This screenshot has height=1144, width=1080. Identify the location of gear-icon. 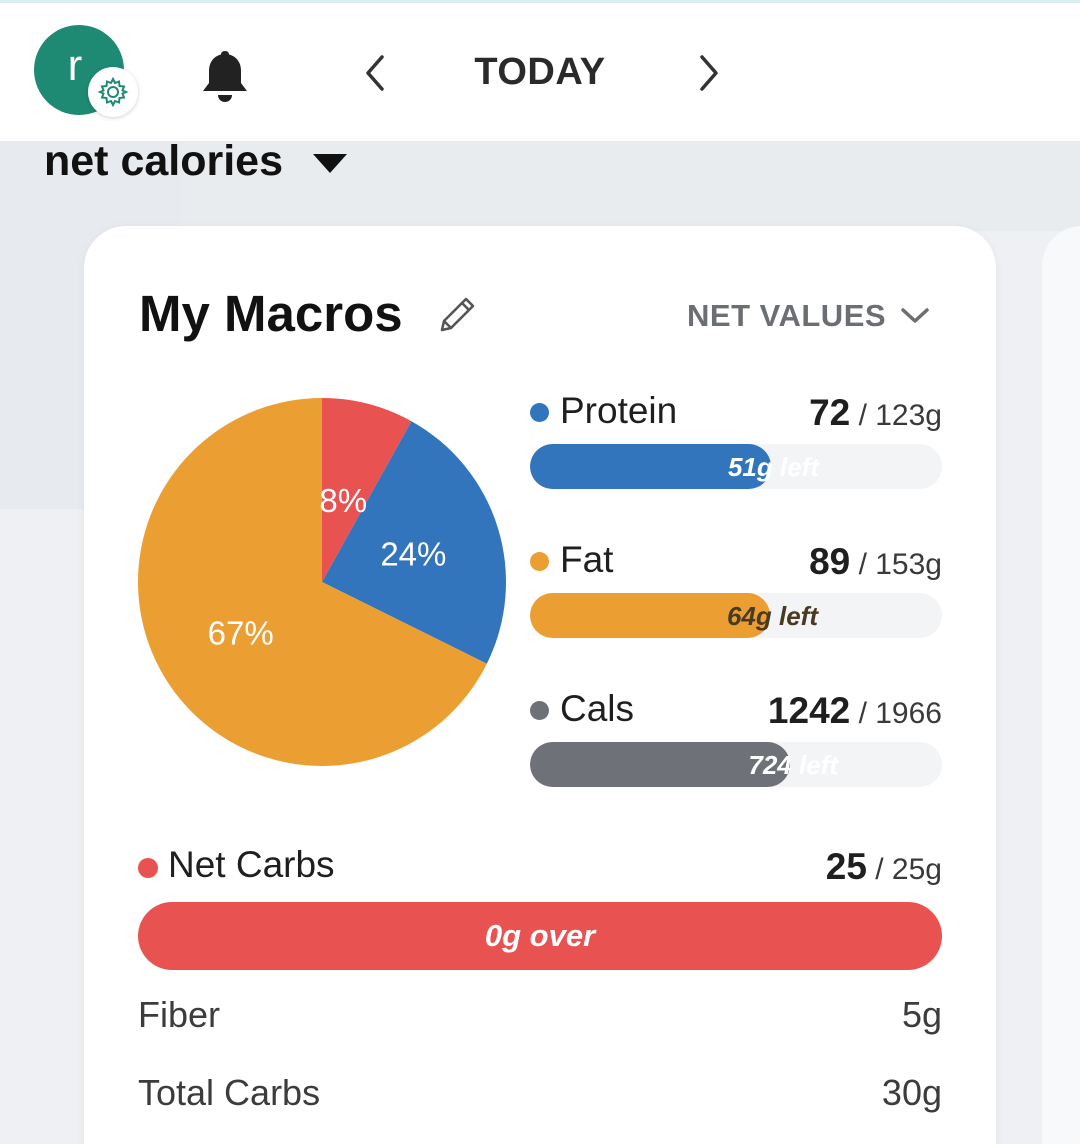
(113, 92).